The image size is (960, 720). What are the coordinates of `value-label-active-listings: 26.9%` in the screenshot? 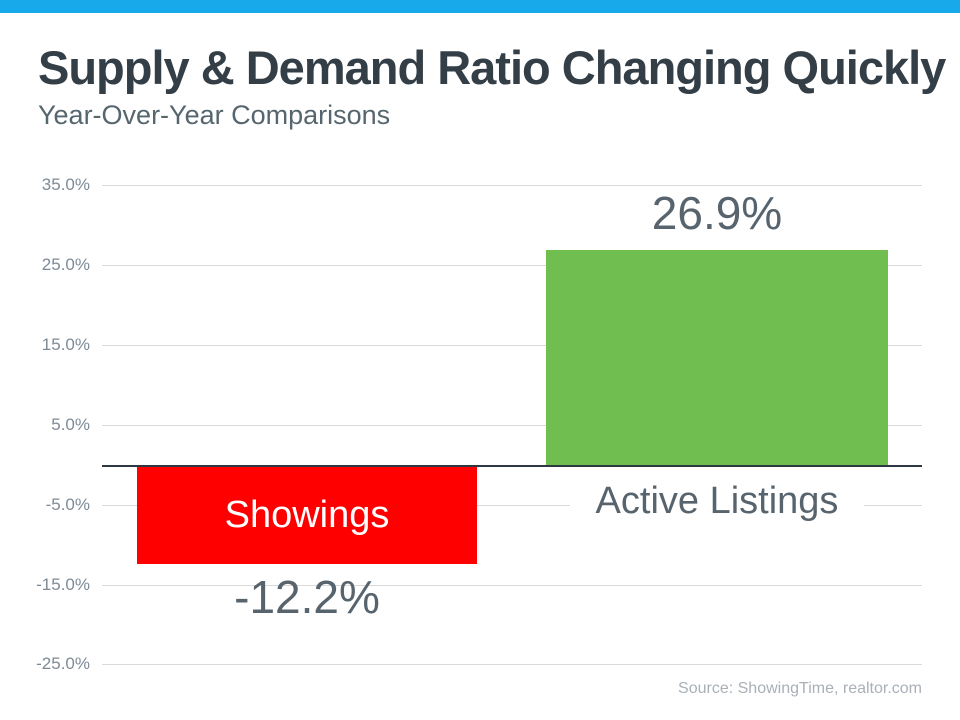 It's located at (717, 213).